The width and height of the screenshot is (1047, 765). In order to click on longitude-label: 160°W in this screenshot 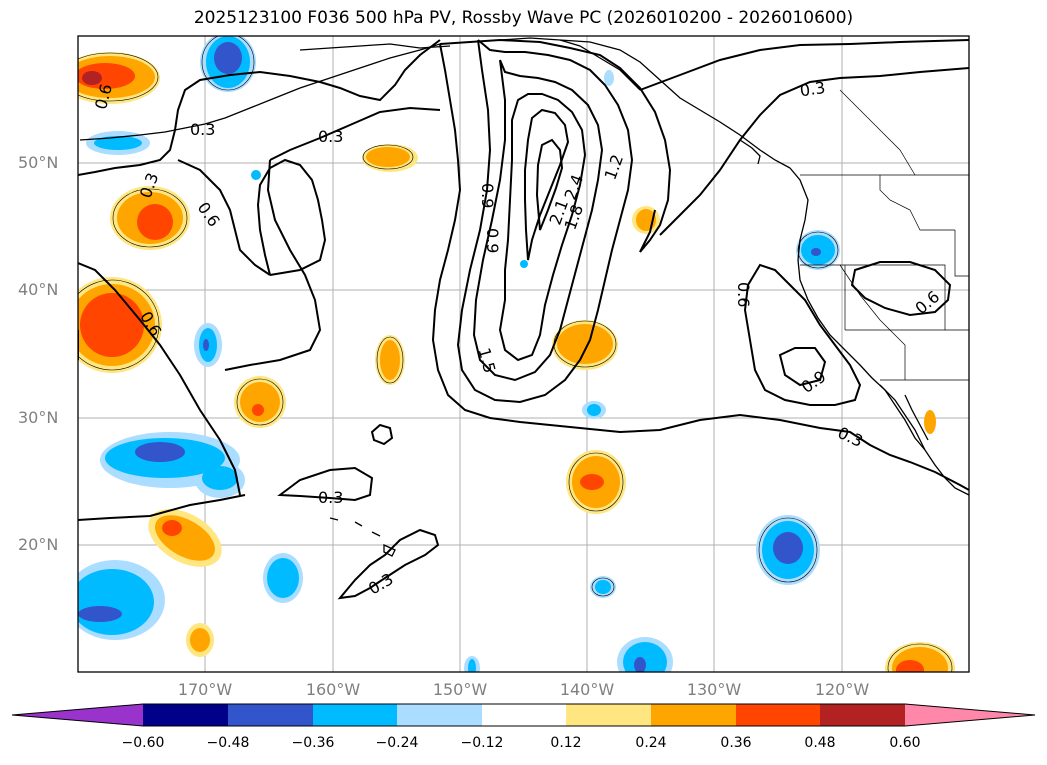, I will do `click(333, 689)`.